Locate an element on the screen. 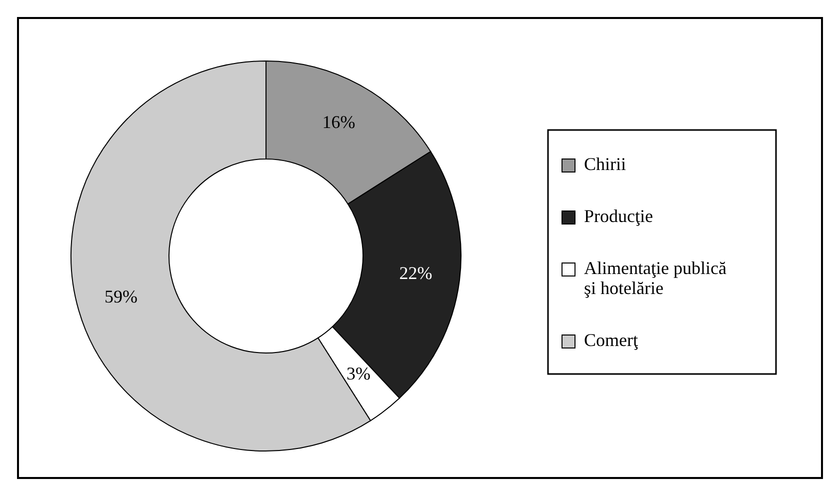 The height and width of the screenshot is (480, 824). data-label: 59% is located at coordinates (121, 296).